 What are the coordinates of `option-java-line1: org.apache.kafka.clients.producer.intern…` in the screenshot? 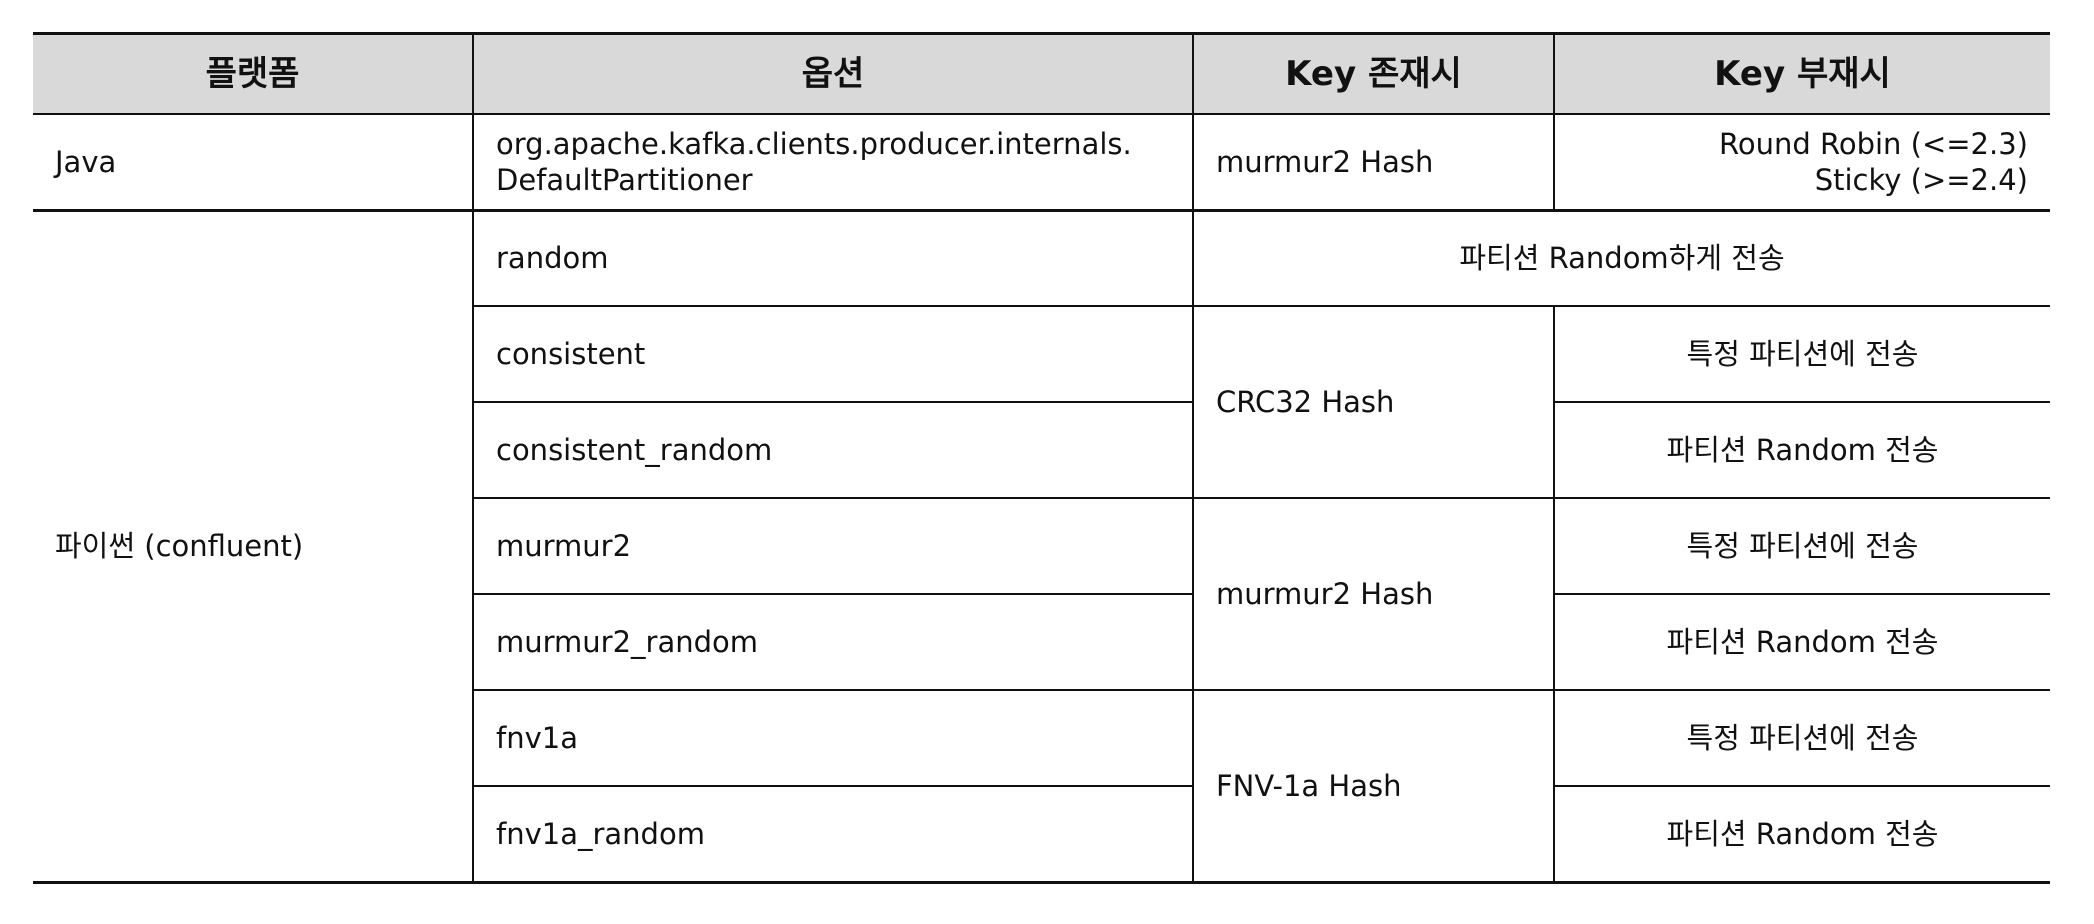 It's located at (814, 143).